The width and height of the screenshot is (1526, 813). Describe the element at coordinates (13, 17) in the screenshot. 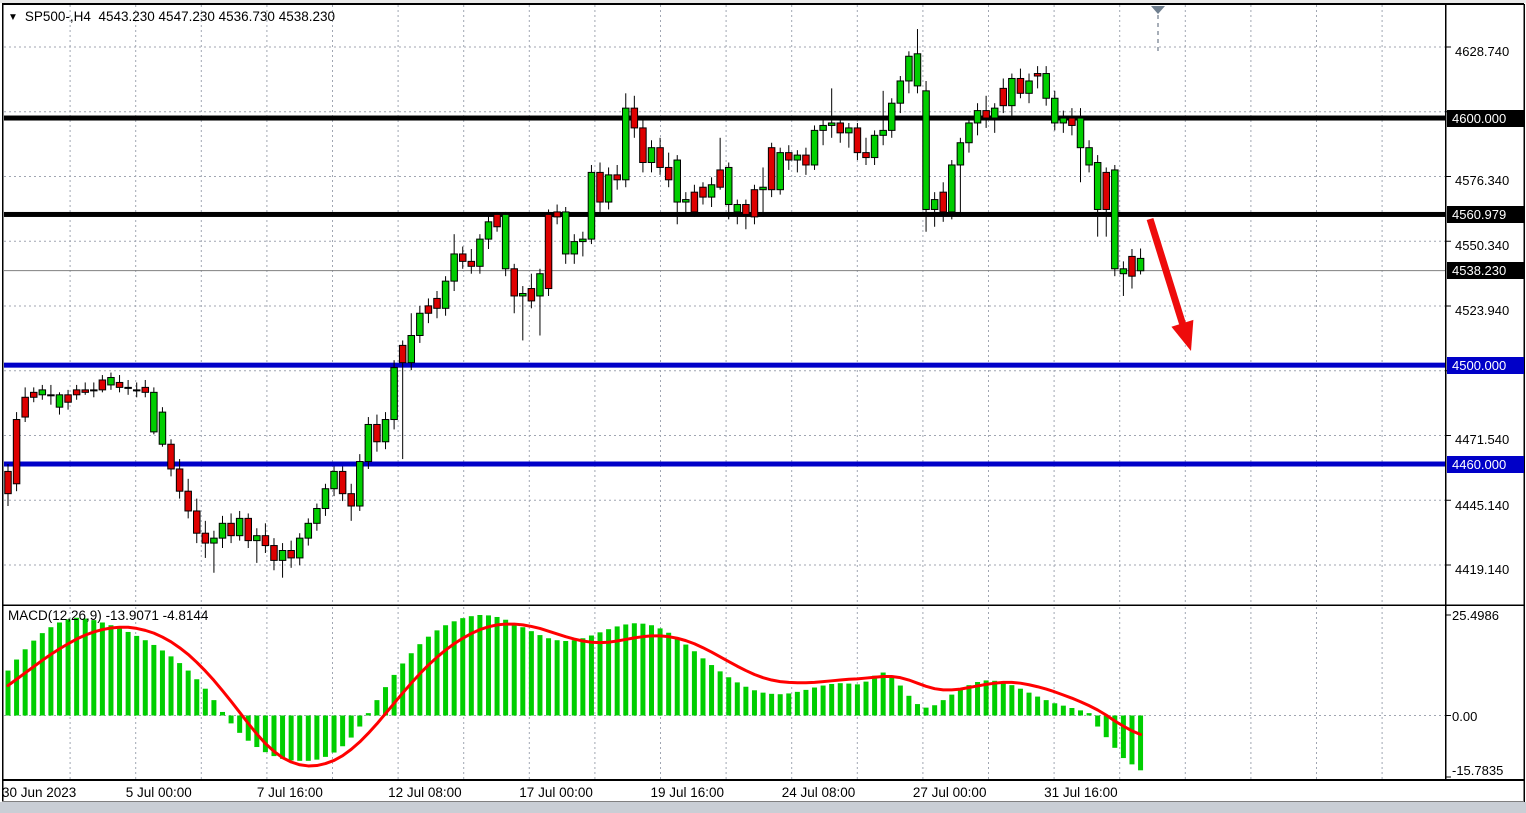

I see `symbol-dropdown-icon: ▼` at that location.